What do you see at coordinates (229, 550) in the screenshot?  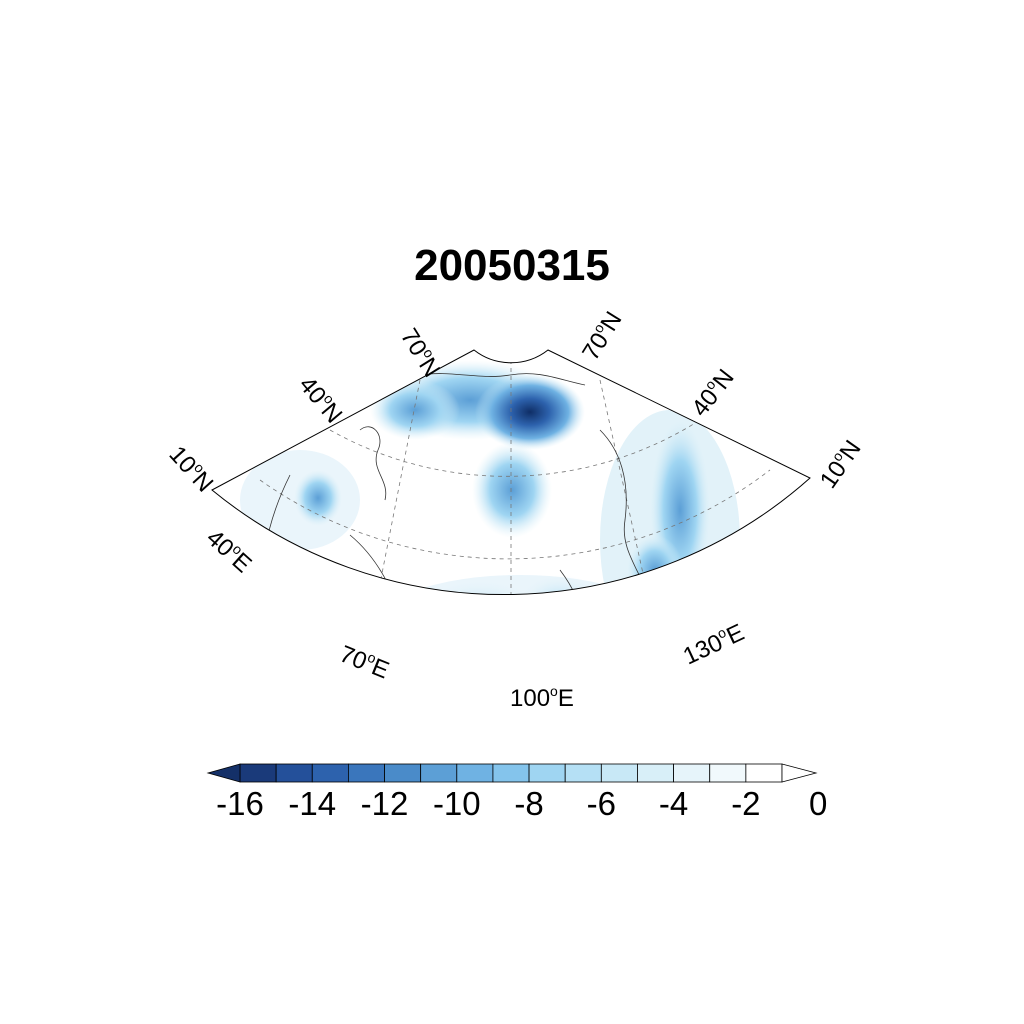 I see `lon-label-40e: 40oE` at bounding box center [229, 550].